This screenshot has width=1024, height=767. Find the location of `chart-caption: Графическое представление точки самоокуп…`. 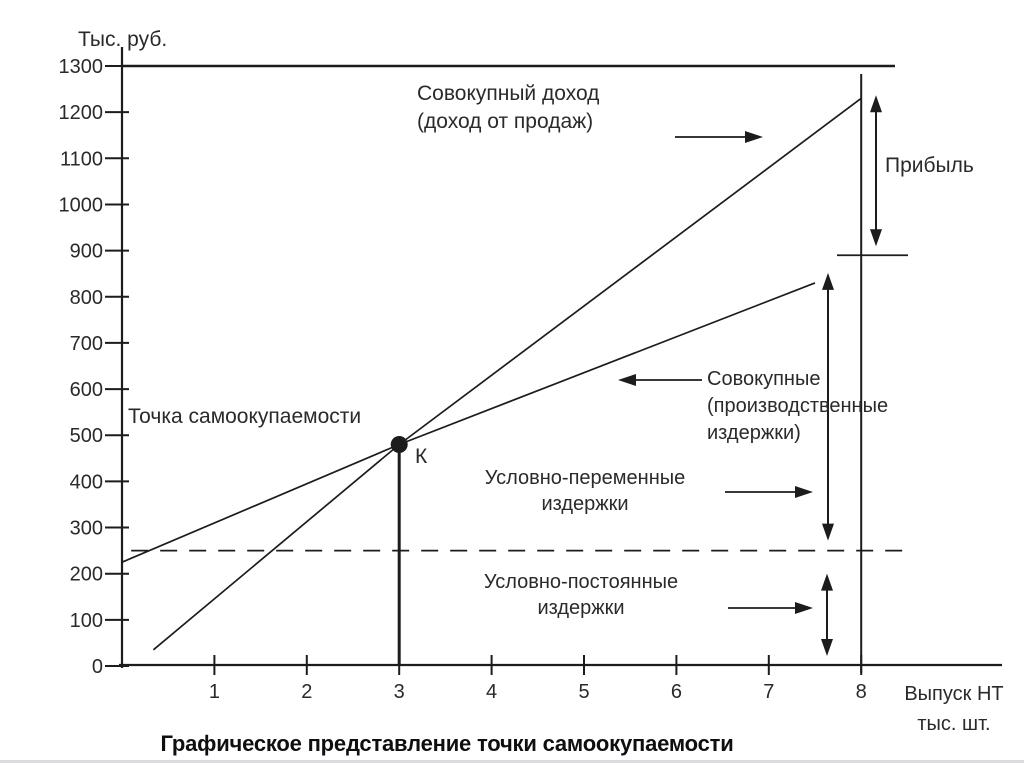

chart-caption: Графическое представление точки самоокуп… is located at coordinates (447, 743).